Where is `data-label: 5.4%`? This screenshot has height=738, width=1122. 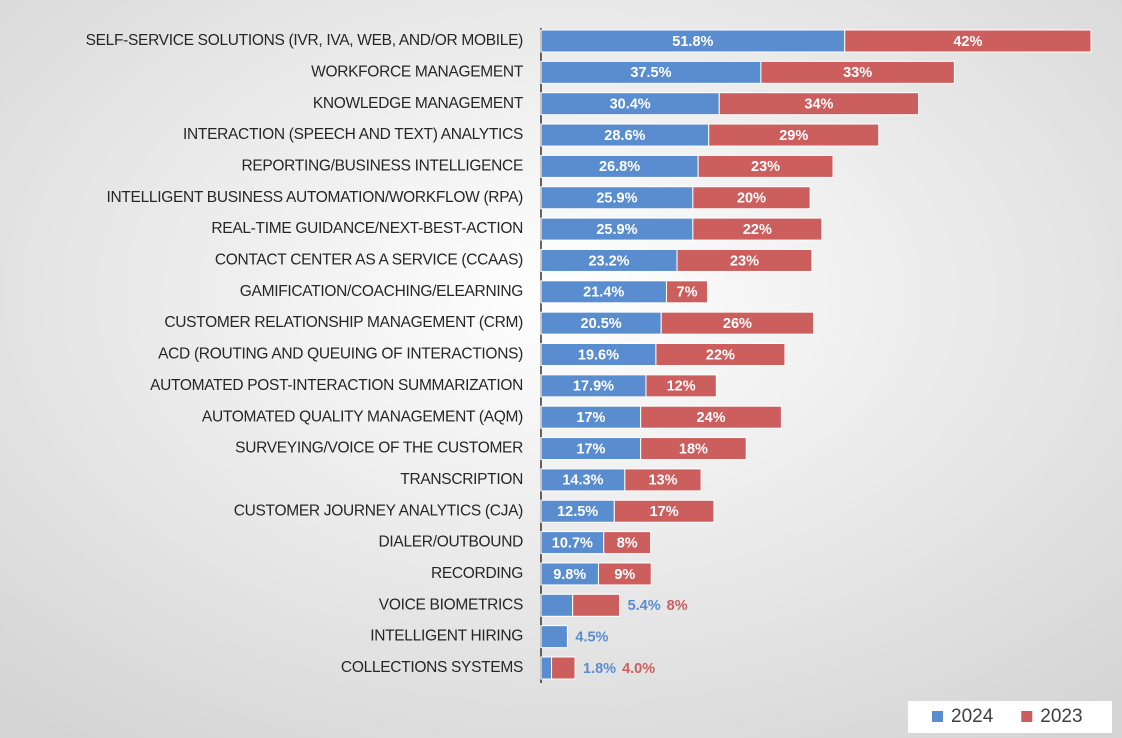 data-label: 5.4% is located at coordinates (644, 606).